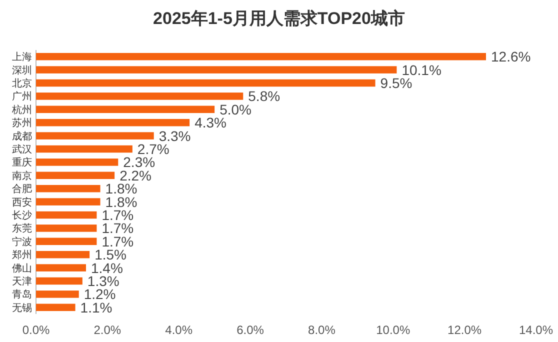  Describe the element at coordinates (393, 330) in the screenshot. I see `x-tick-label: 10.0%` at that location.